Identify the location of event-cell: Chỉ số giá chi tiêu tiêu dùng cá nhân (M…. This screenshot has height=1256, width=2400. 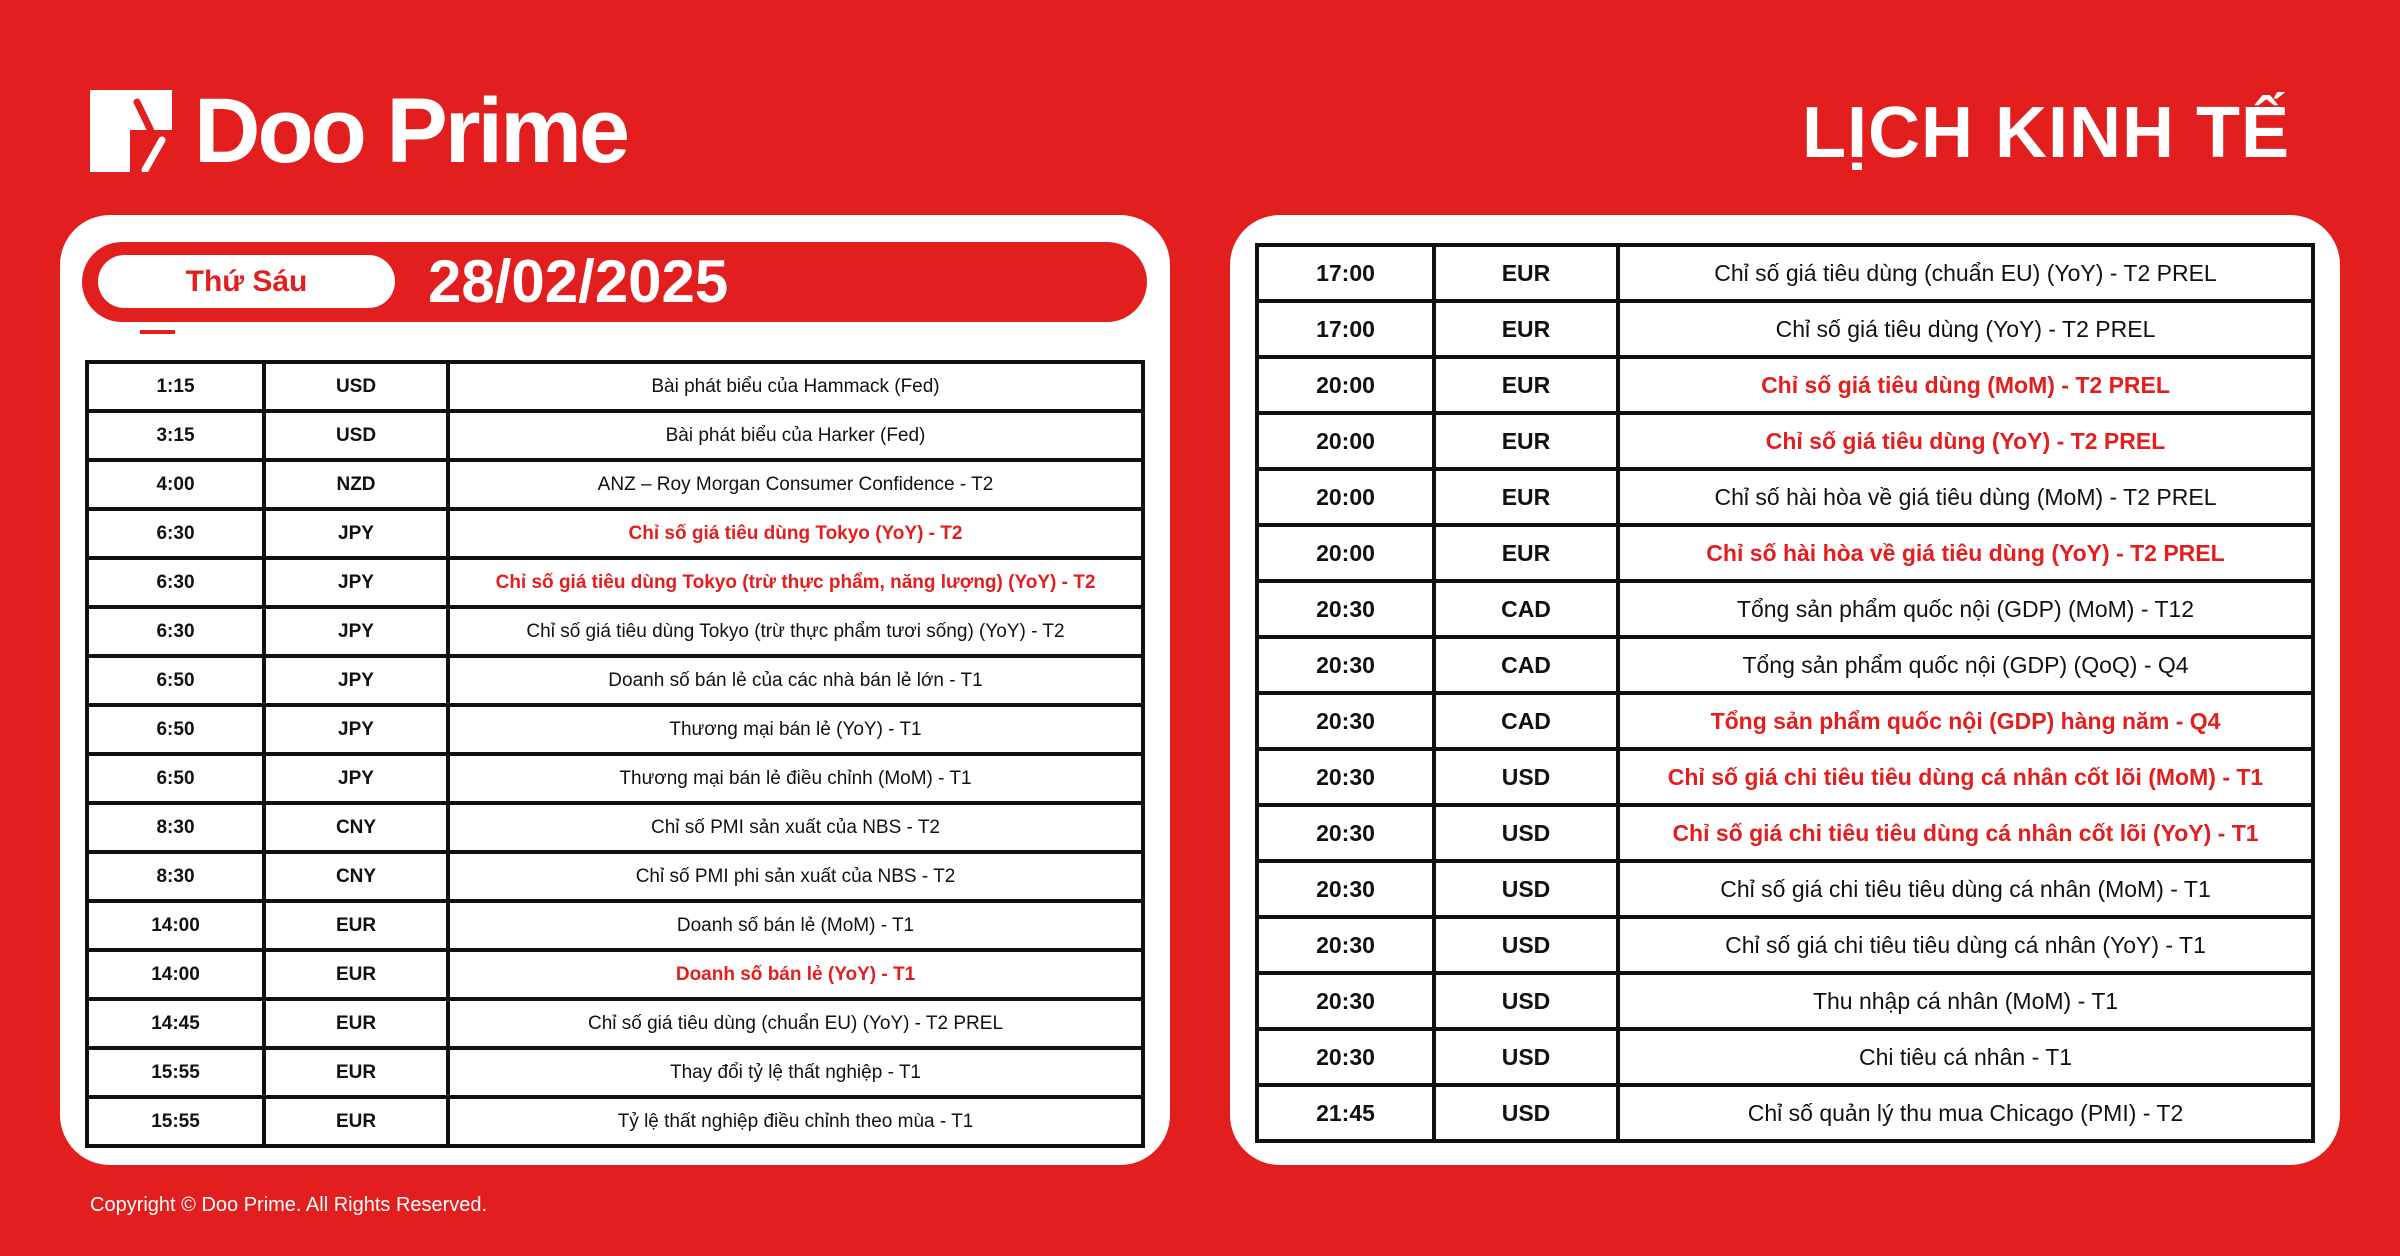
(1965, 889).